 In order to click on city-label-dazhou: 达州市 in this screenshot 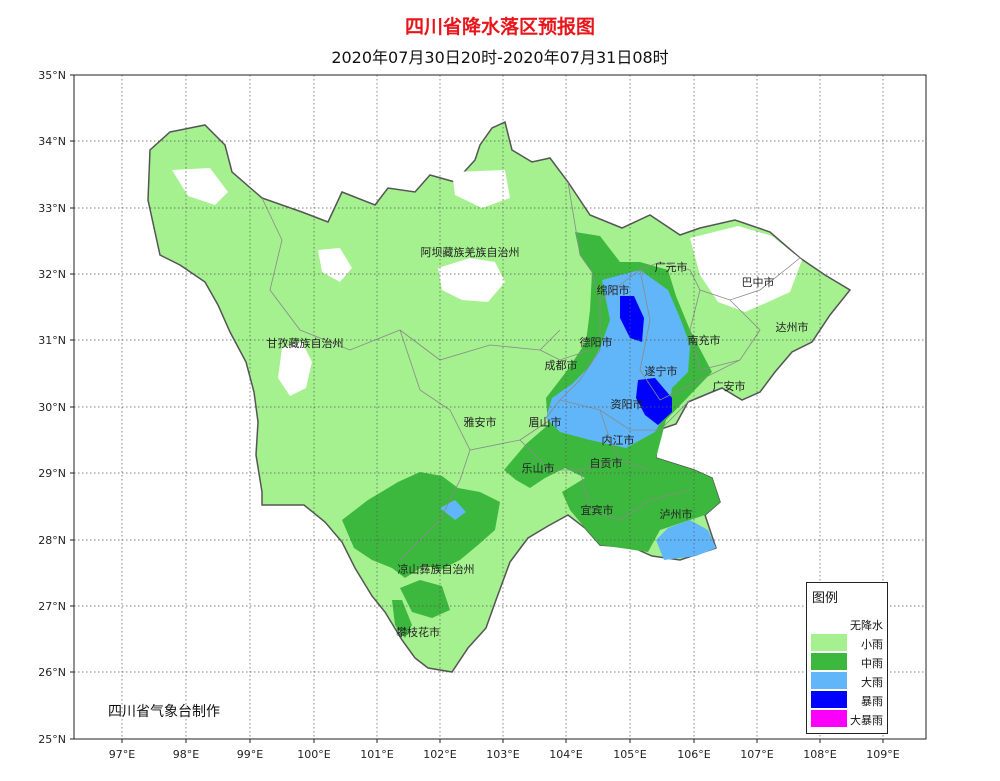, I will do `click(792, 327)`.